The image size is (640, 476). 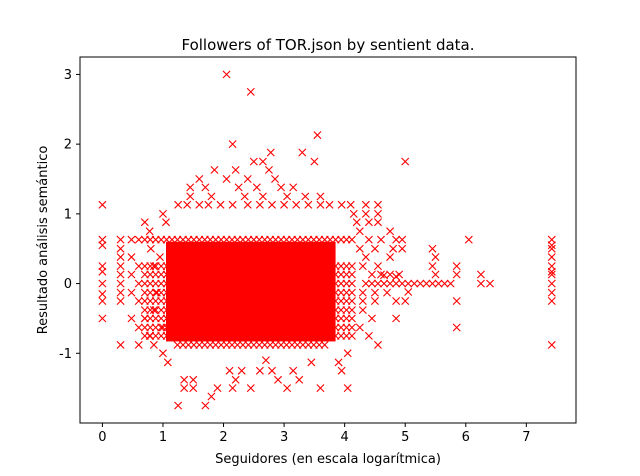 I want to click on chart-title: Followers of TOR.json by sentient data., so click(x=327, y=45).